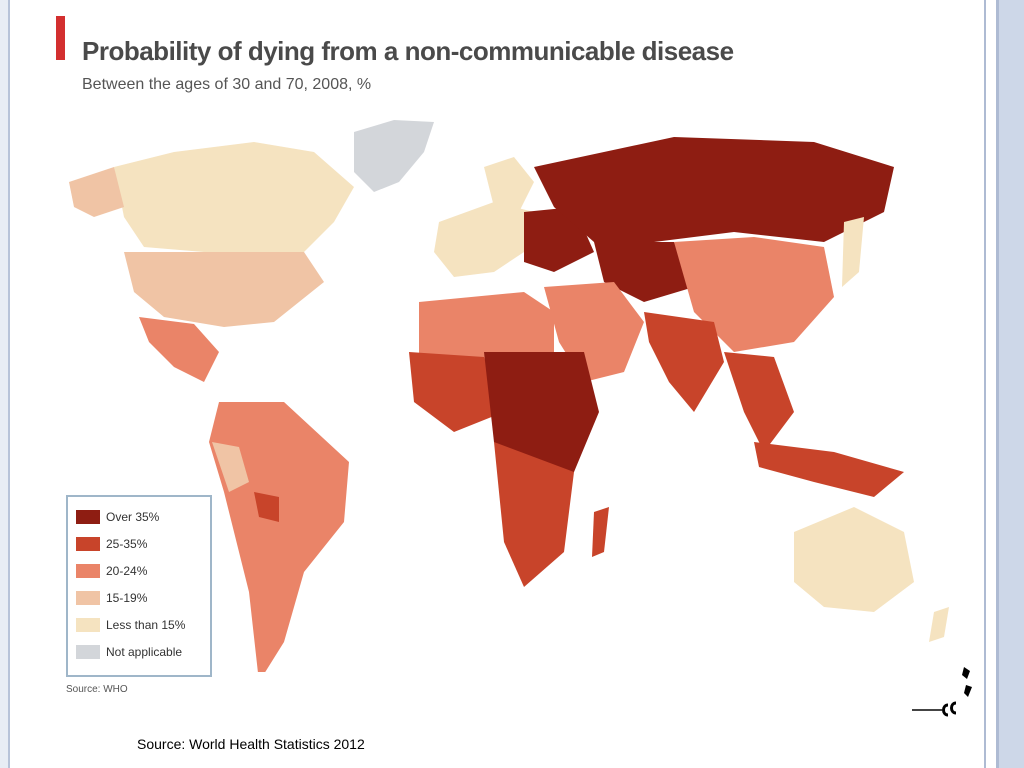 The height and width of the screenshot is (768, 1024). Describe the element at coordinates (127, 598) in the screenshot. I see `legend-label: 15-19%` at that location.